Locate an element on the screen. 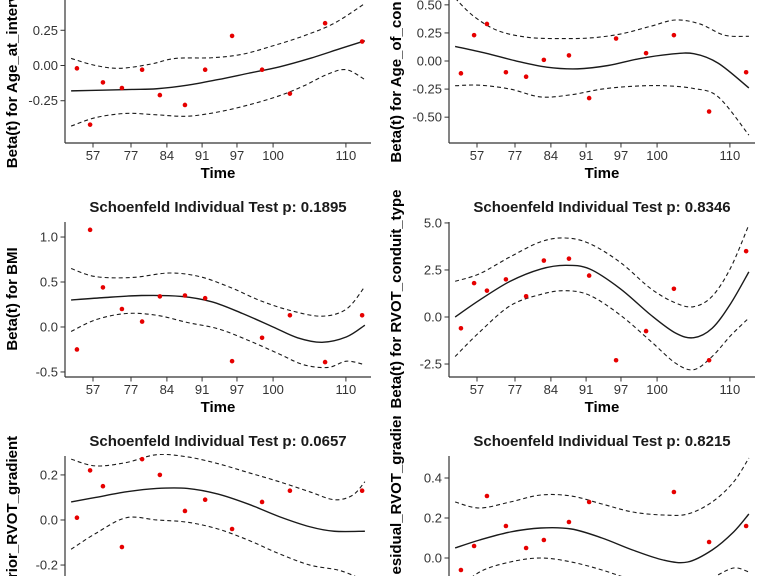 The height and width of the screenshot is (576, 768). y-tick-label: -0.25 is located at coordinates (427, 89).